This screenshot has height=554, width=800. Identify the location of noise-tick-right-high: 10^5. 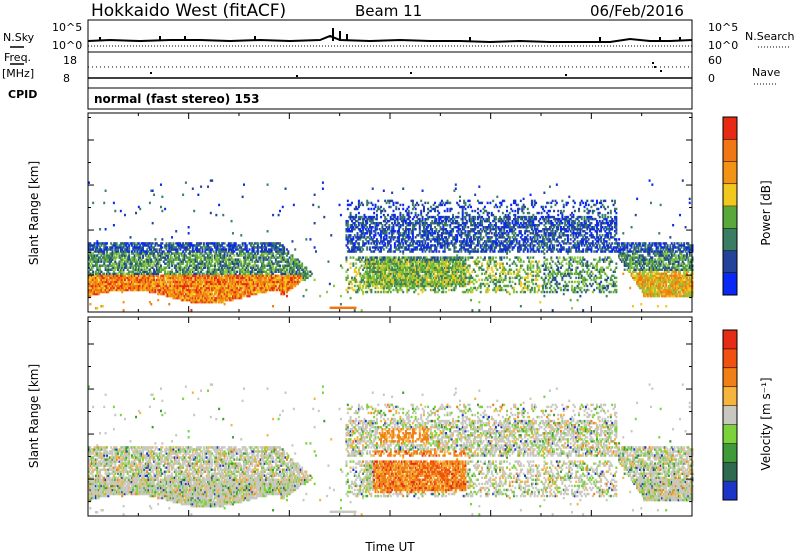
(723, 27).